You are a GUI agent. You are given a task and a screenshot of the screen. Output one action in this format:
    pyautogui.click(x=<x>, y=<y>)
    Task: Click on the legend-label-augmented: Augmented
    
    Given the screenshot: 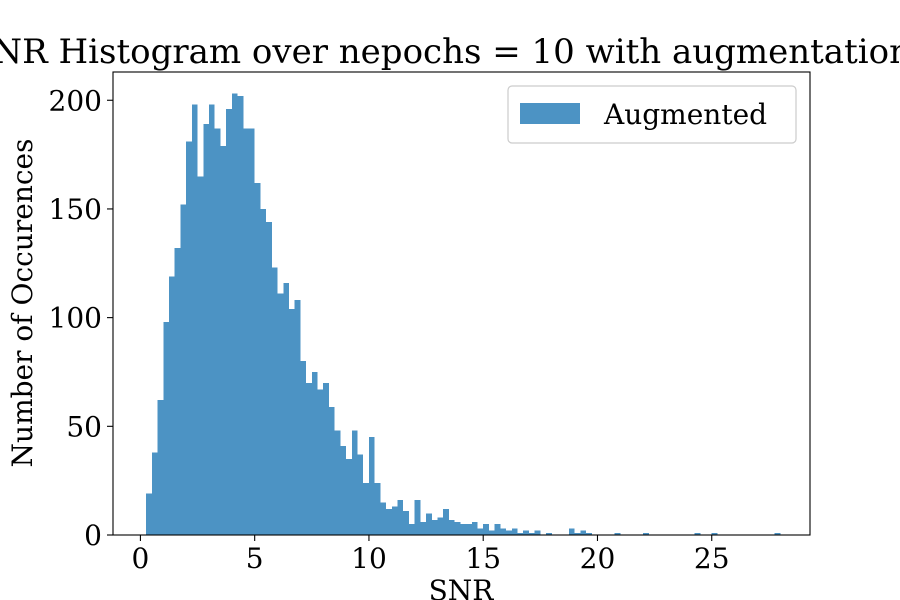 What is the action you would take?
    pyautogui.click(x=685, y=114)
    